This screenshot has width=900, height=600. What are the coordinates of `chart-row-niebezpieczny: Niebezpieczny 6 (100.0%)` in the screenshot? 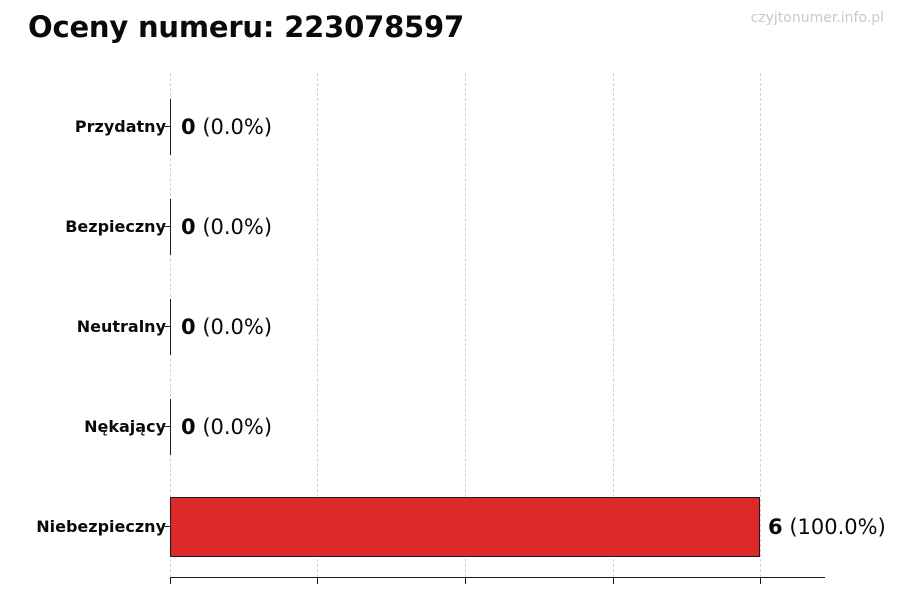 It's located at (450, 527).